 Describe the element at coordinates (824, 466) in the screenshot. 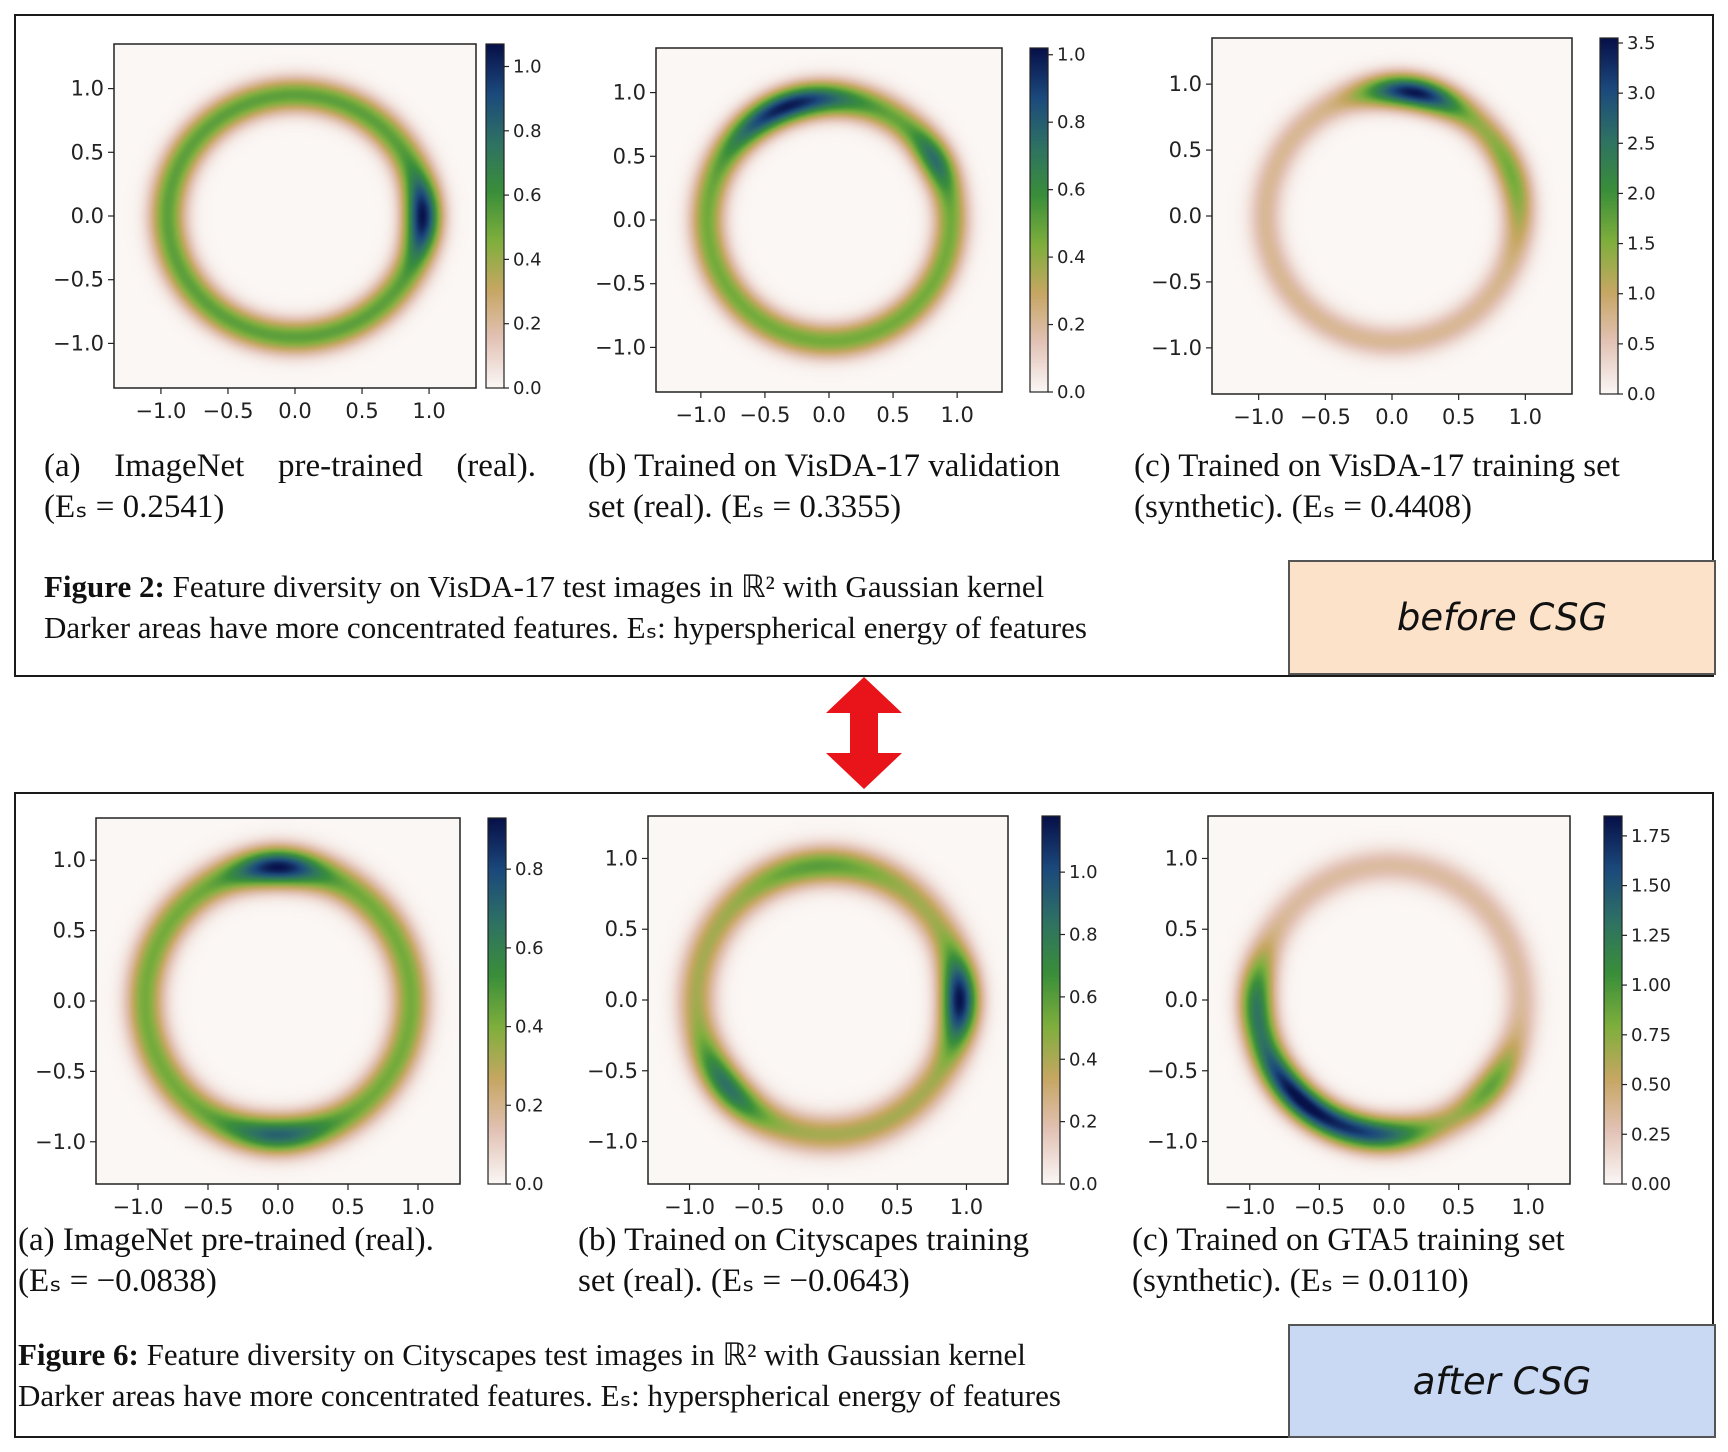

I see `caption-top-b-line1: (b) Trained on VisDA-17 validation` at that location.